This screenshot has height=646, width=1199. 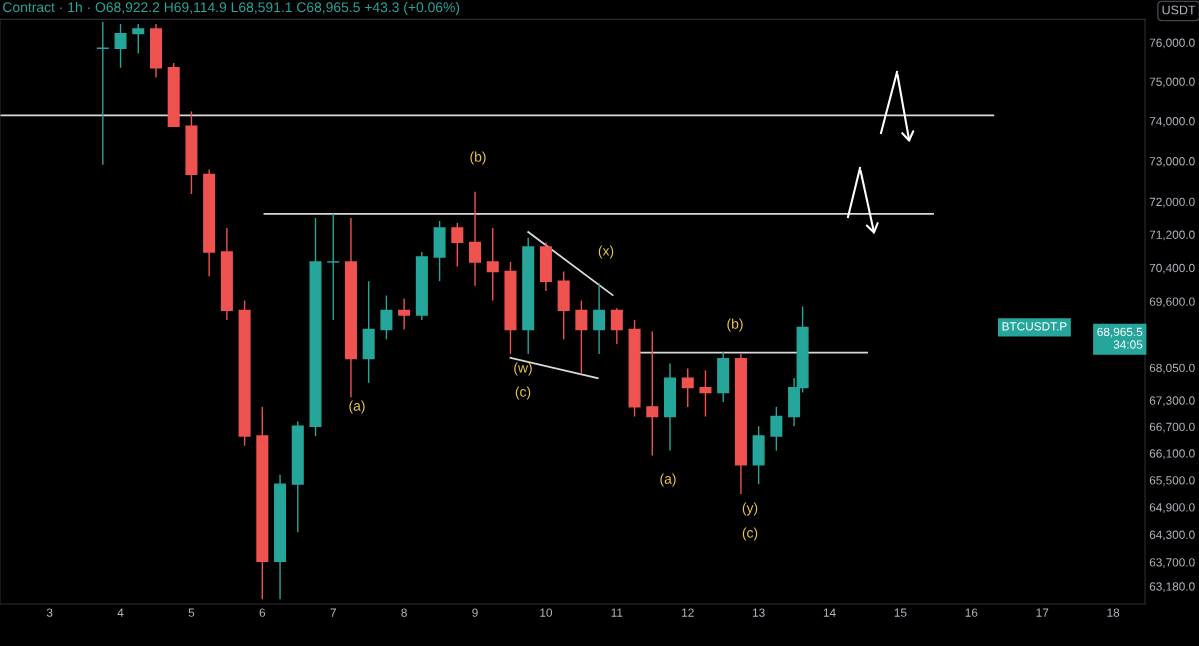 What do you see at coordinates (900, 612) in the screenshot?
I see `x-tick-label: 15` at bounding box center [900, 612].